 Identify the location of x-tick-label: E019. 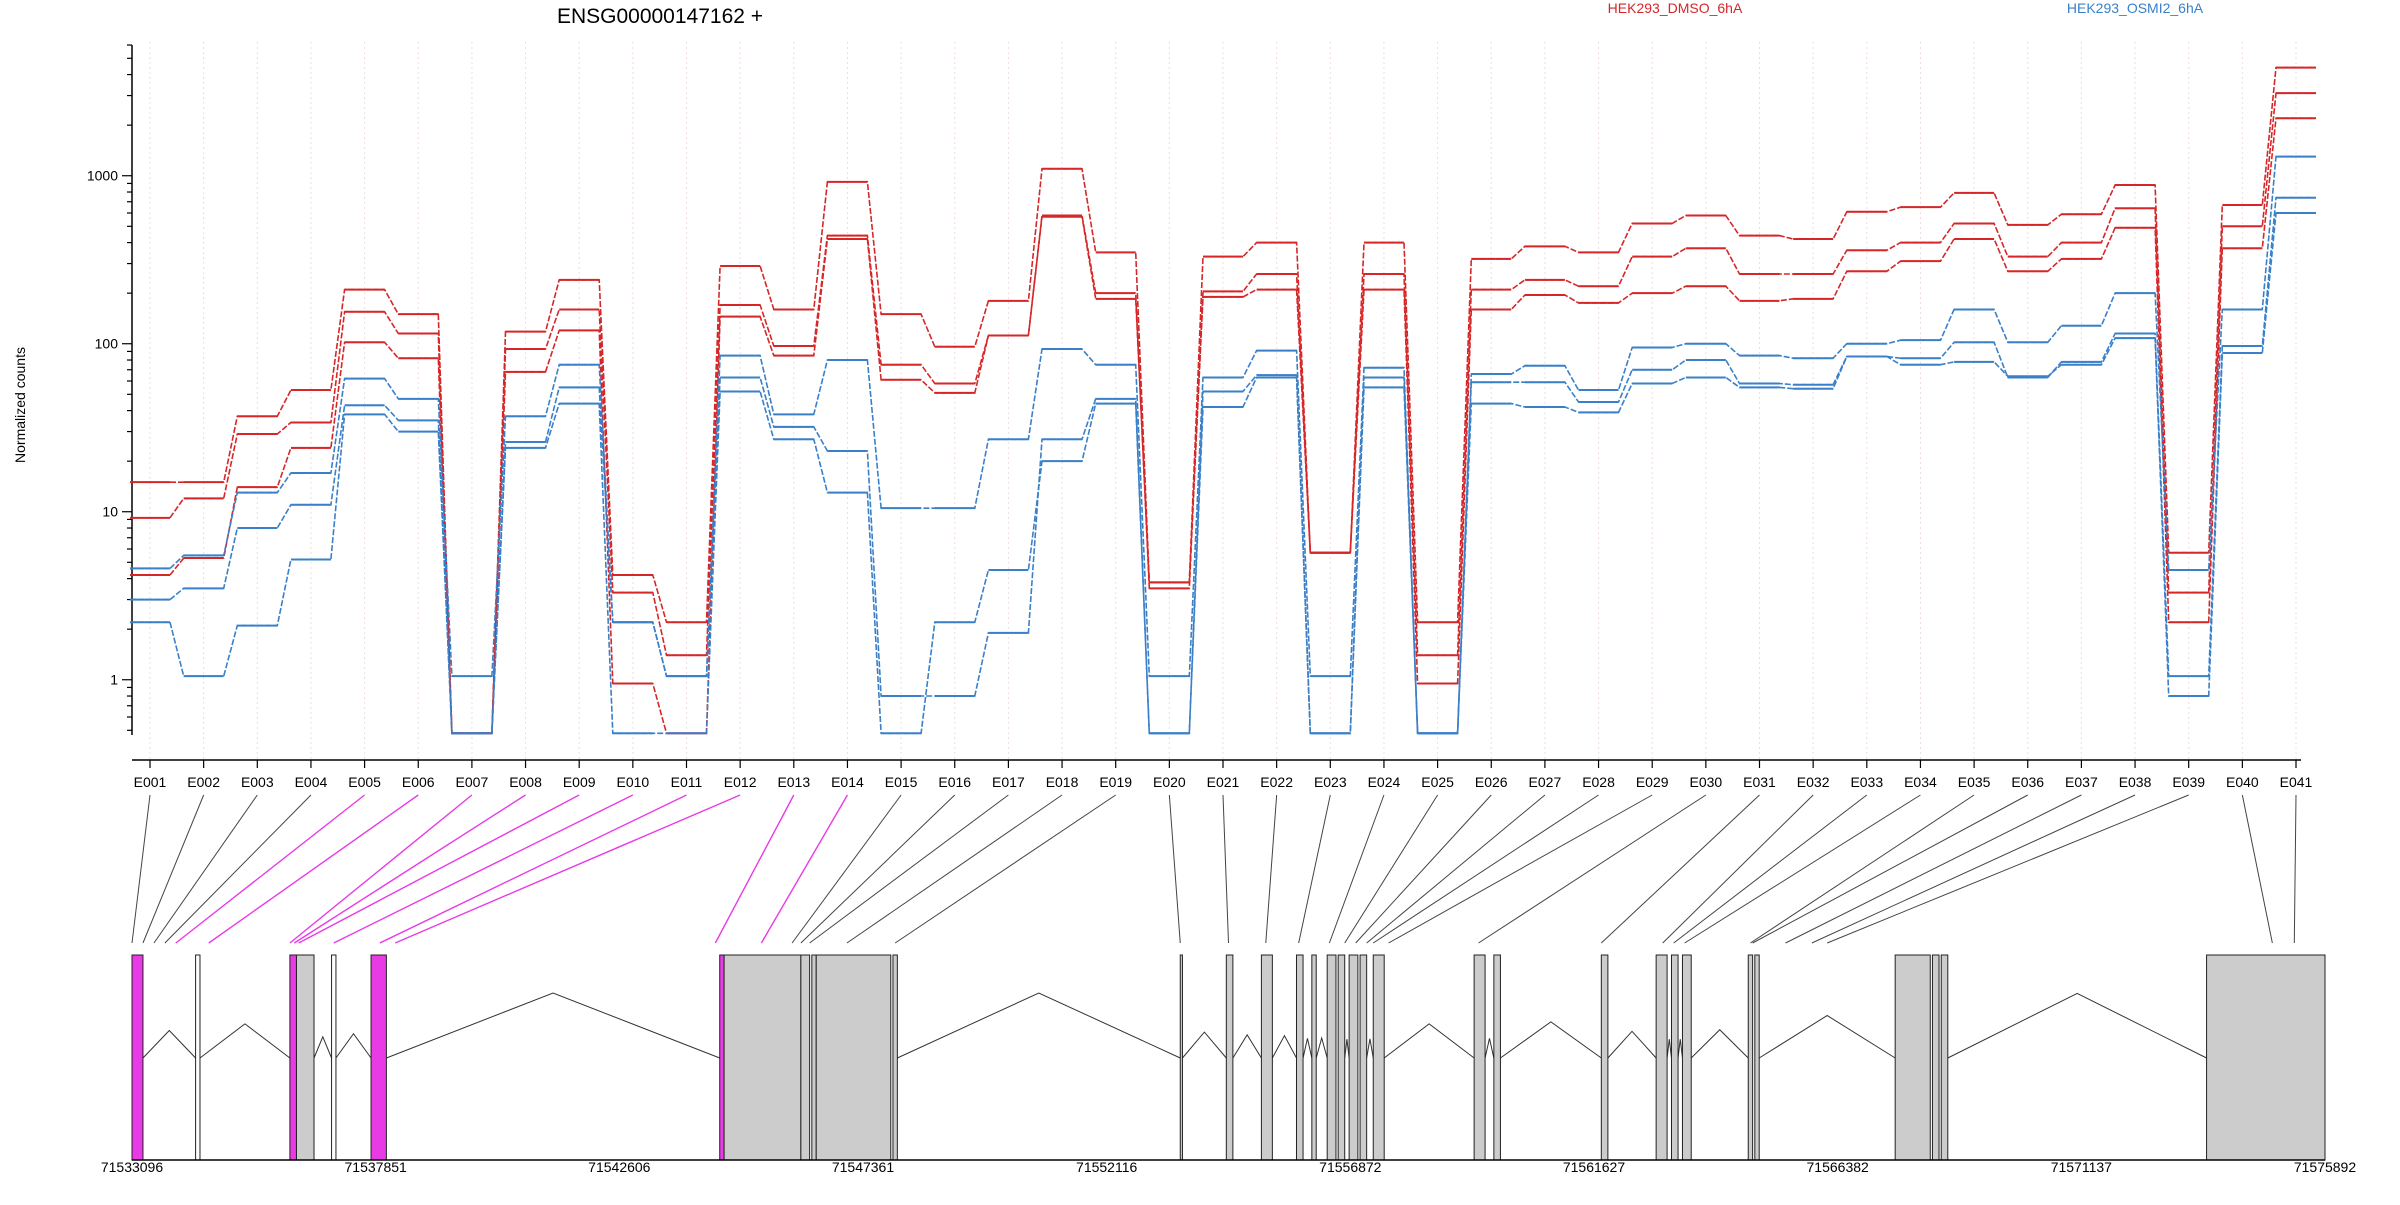
(1115, 782).